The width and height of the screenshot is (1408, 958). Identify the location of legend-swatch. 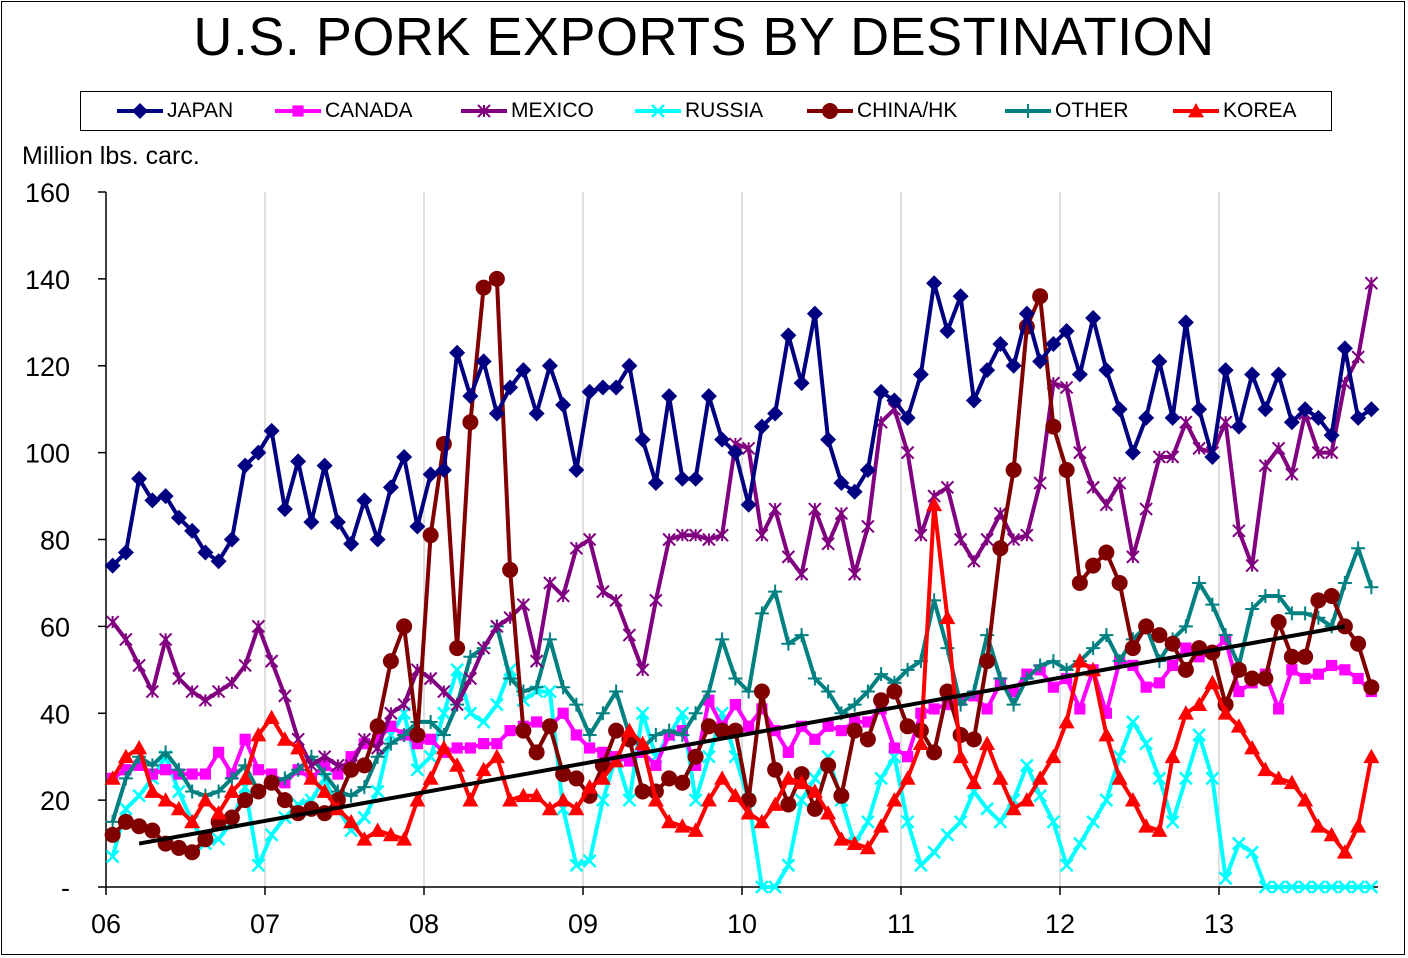
(1028, 111).